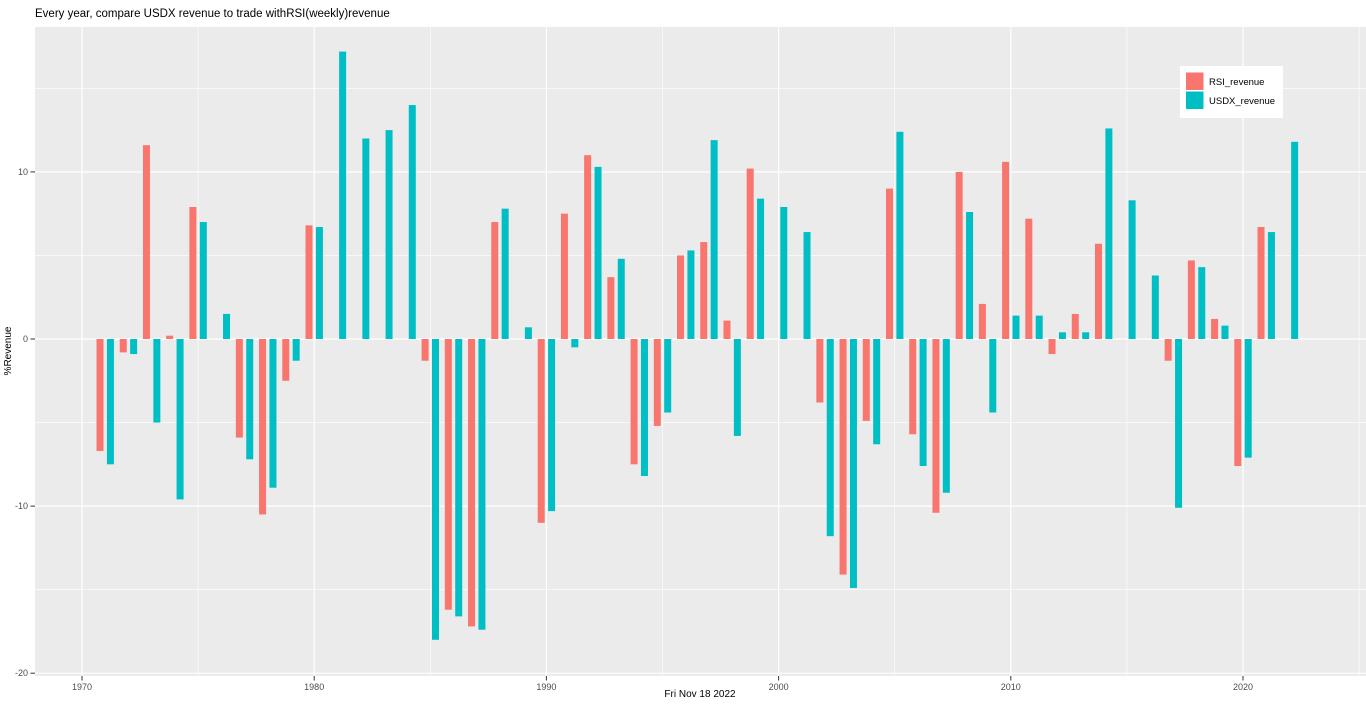 The image size is (1366, 705). I want to click on bar-RSI_revenue-1978, so click(263, 427).